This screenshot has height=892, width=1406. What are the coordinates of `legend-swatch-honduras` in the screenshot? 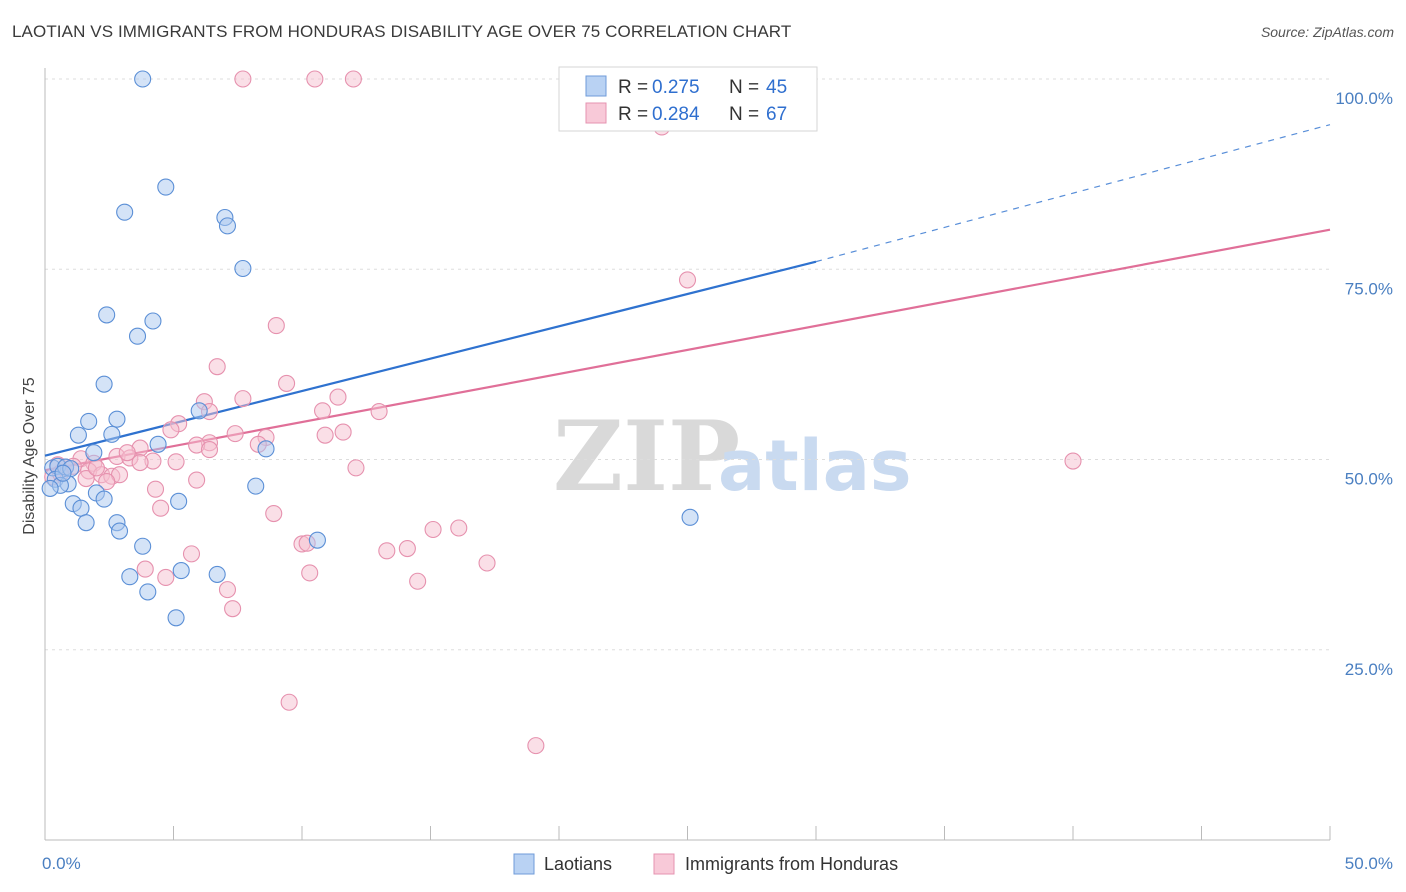 It's located at (596, 113).